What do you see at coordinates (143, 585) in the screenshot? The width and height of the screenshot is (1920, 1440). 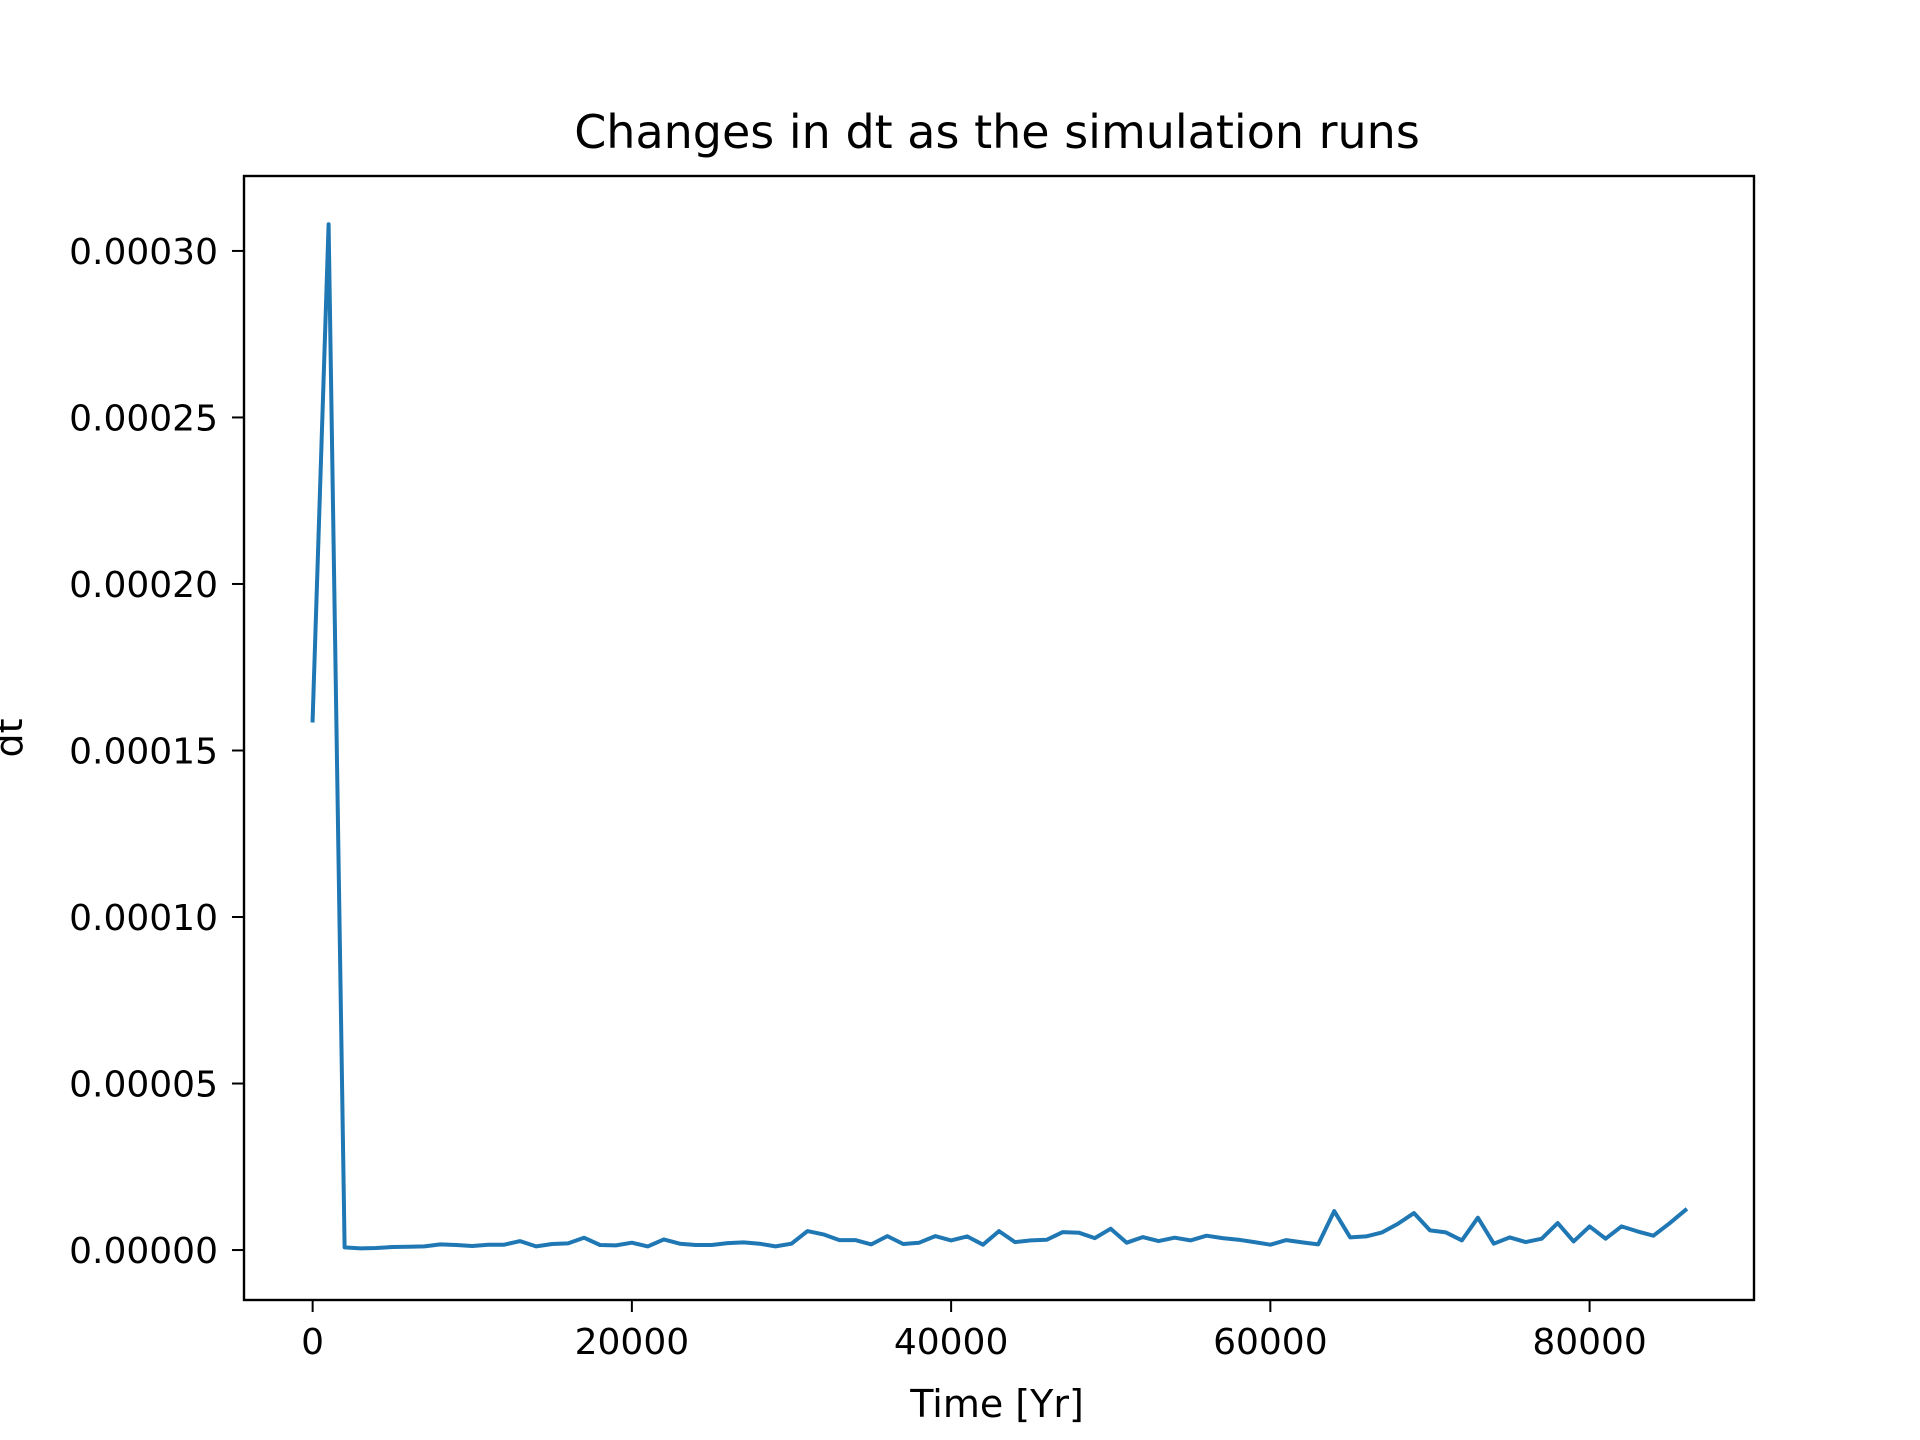 I see `y-tick-label: 0.00020` at bounding box center [143, 585].